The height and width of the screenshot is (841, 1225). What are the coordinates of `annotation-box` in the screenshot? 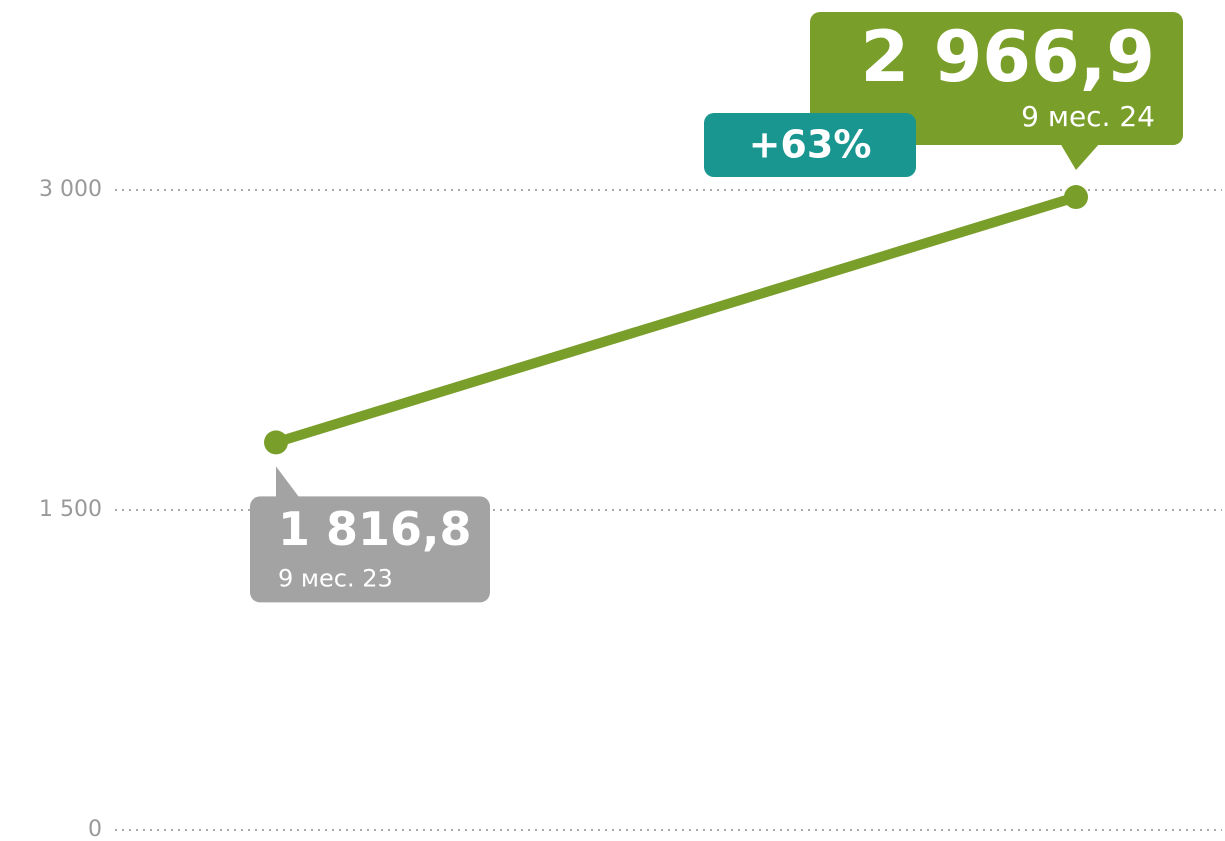 It's located at (810, 145).